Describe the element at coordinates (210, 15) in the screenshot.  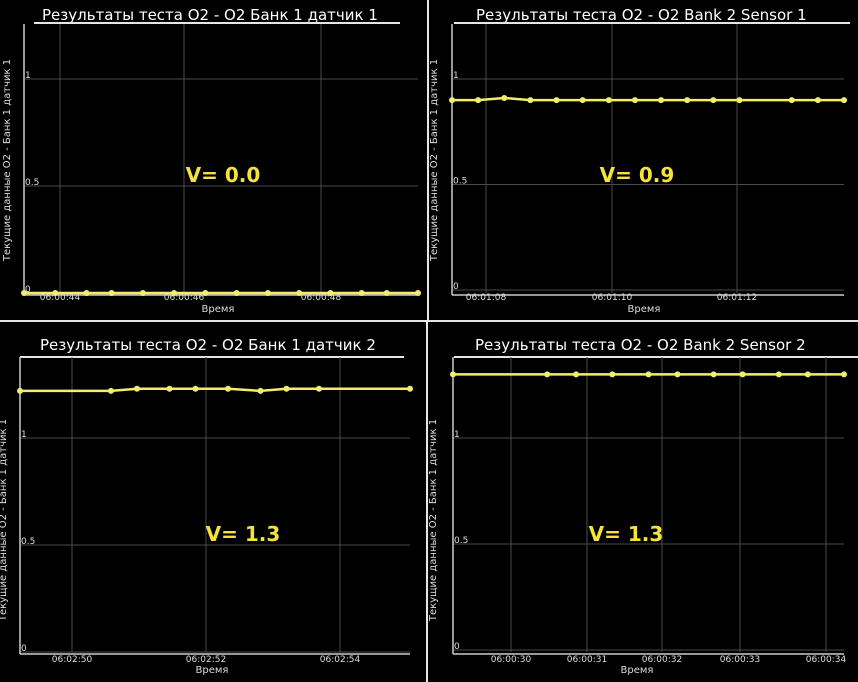
I see `chart-title: Результаты теста O2 - O2 Банк 1 датчик 1` at that location.